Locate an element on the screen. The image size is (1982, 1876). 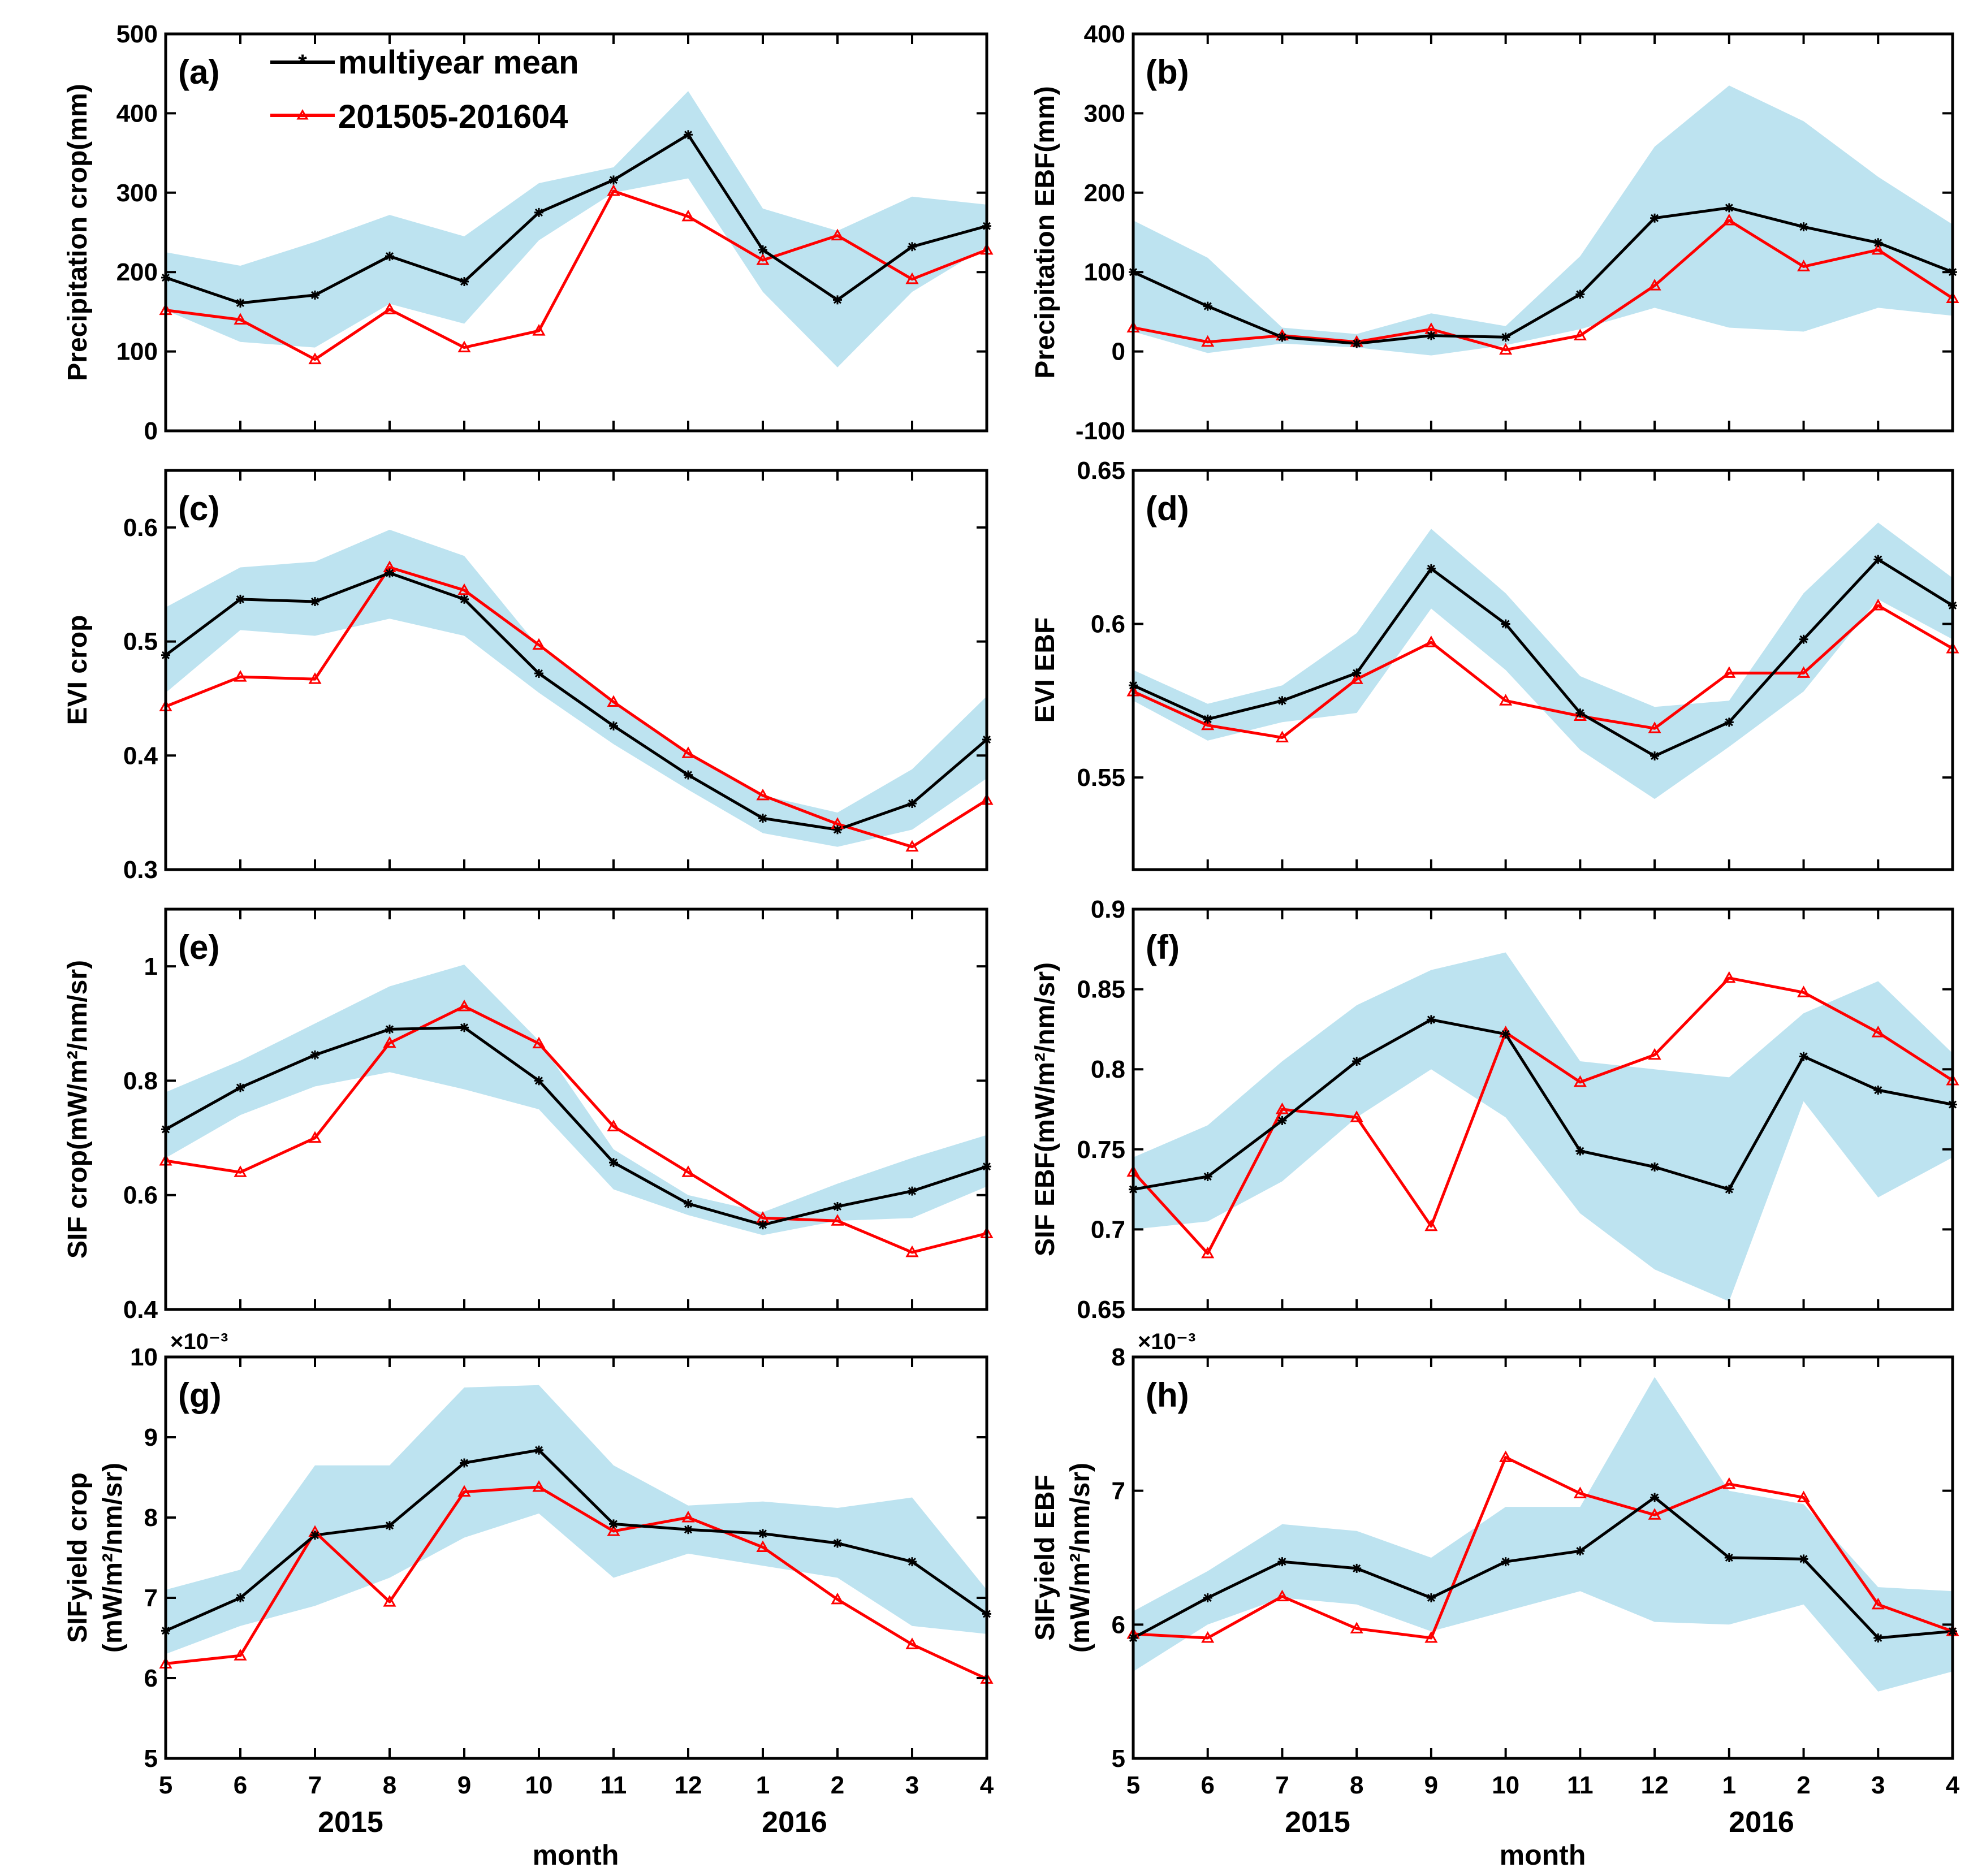
panel-label: (b) is located at coordinates (1167, 72).